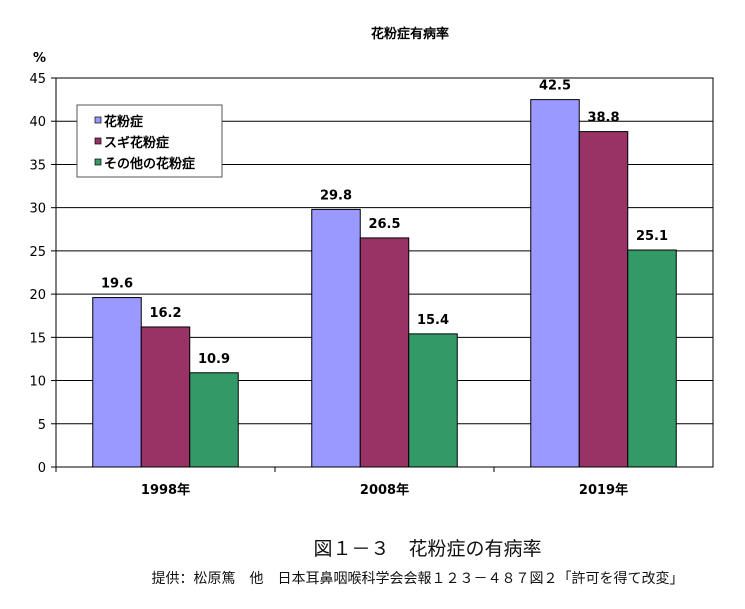 The height and width of the screenshot is (609, 745). What do you see at coordinates (417, 579) in the screenshot?
I see `source-caption: 提供：松原篤 他 日本耳鼻咽喉科学会会報１２３－４８７図２「許可を得て改変」` at bounding box center [417, 579].